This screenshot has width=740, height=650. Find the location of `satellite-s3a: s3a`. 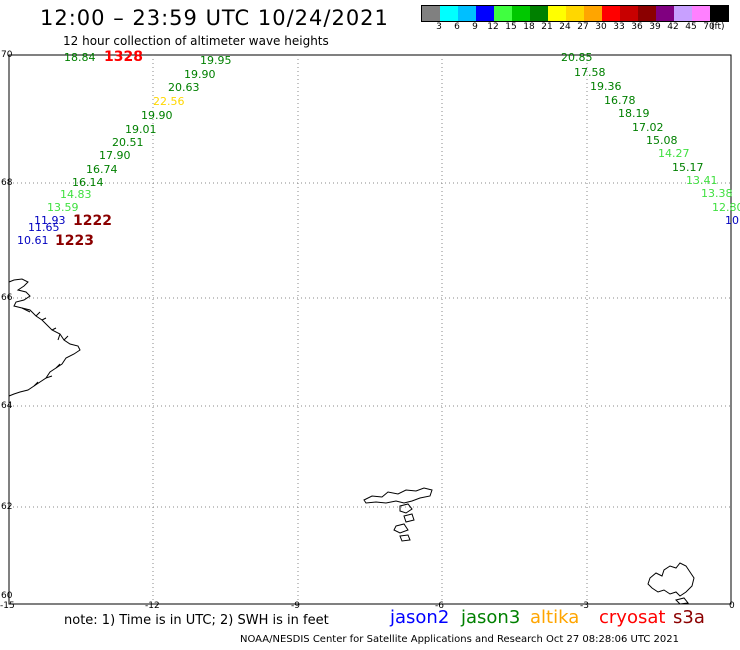

satellite-s3a: s3a is located at coordinates (689, 617).